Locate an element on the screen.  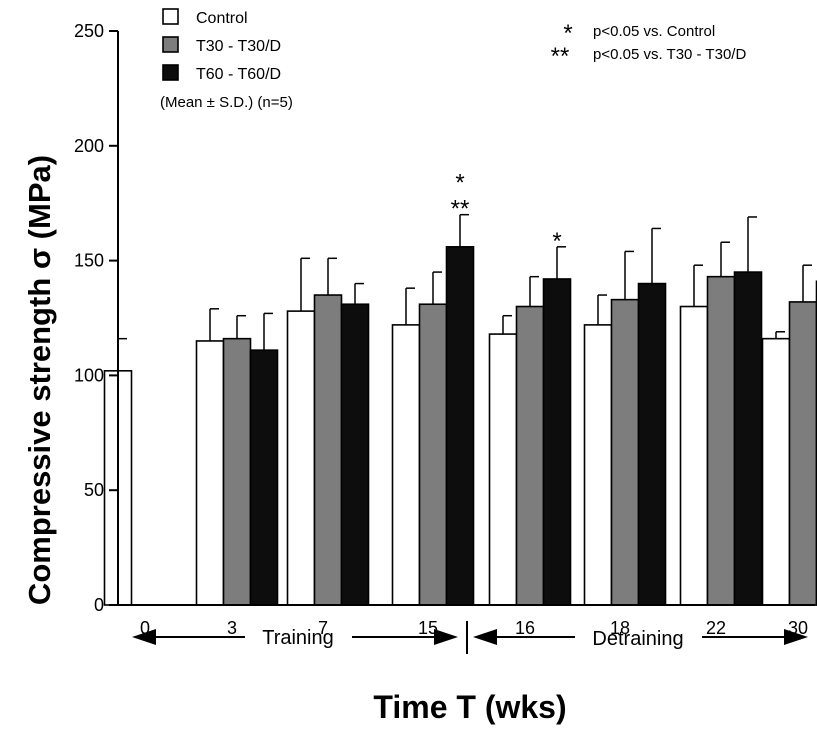
detraining-arrowhead-right is located at coordinates (796, 637).